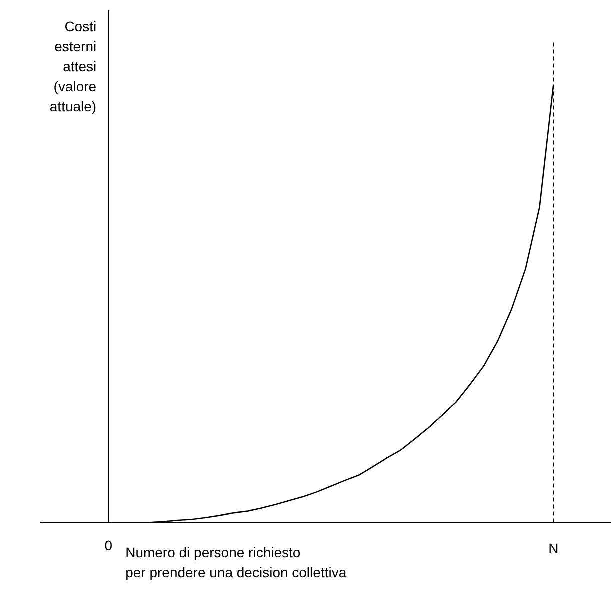 The width and height of the screenshot is (611, 601). I want to click on y-axis-title: Costi esterni attesi (valore attuale), so click(73, 66).